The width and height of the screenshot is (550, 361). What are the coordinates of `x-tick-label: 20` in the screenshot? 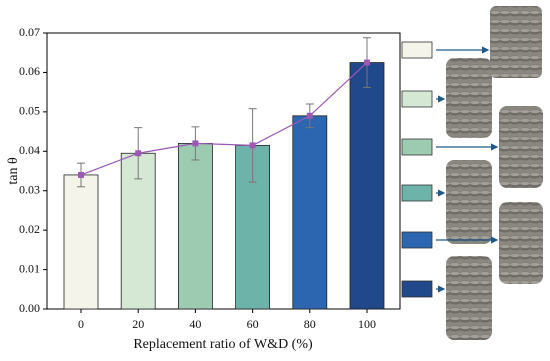 It's located at (138, 324).